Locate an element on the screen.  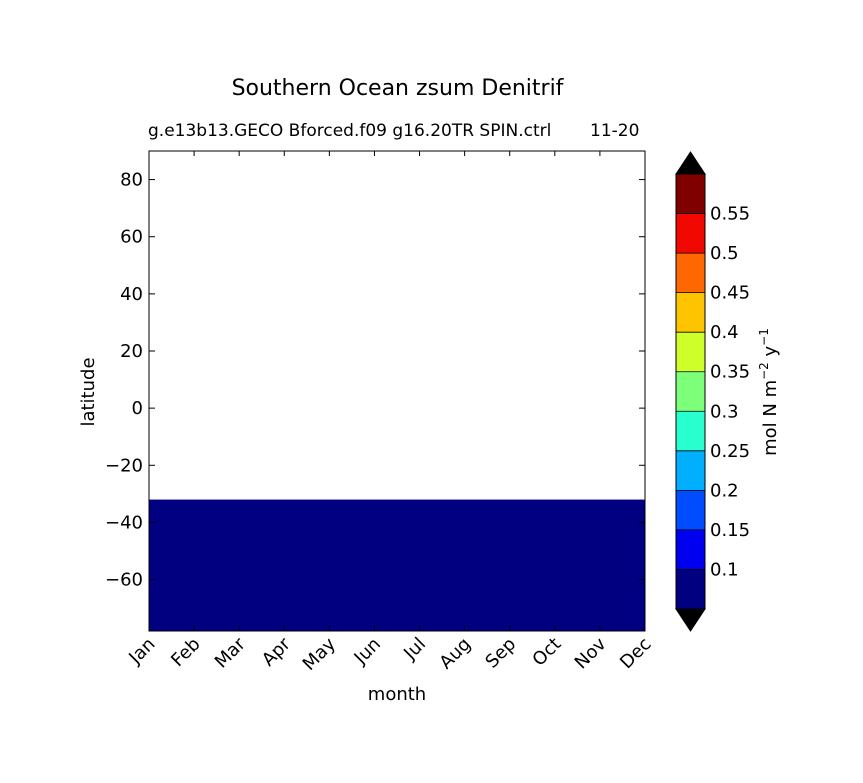
y-axis-label: latitude is located at coordinates (88, 391).